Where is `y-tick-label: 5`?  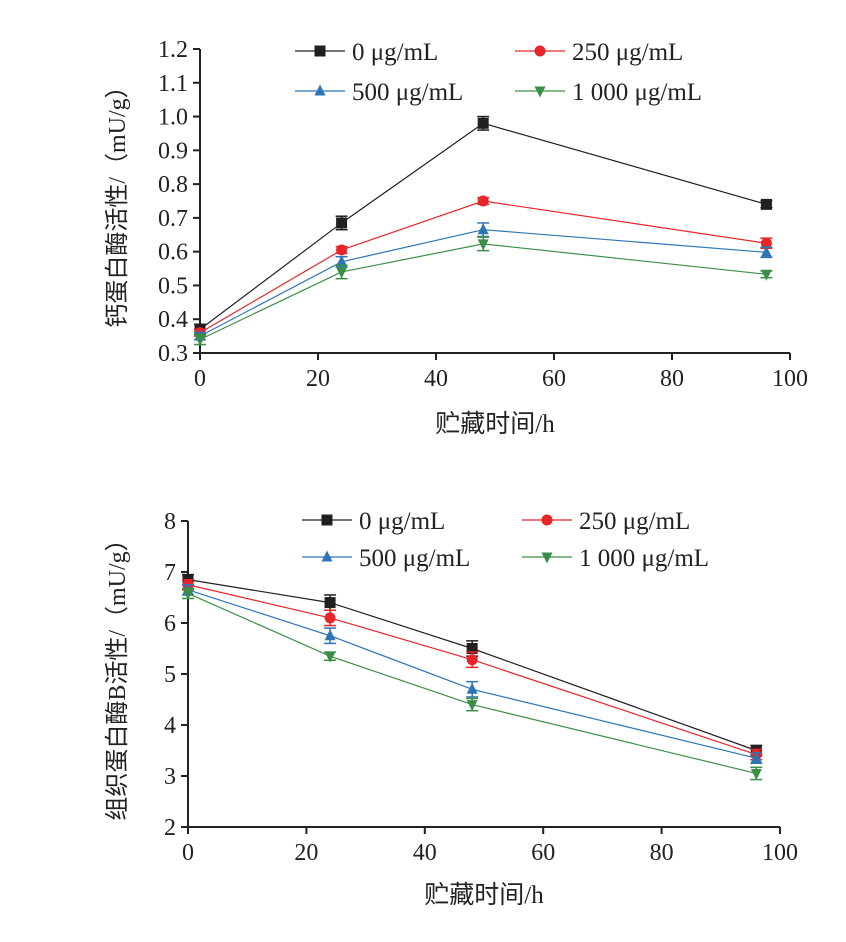 y-tick-label: 5 is located at coordinates (170, 675).